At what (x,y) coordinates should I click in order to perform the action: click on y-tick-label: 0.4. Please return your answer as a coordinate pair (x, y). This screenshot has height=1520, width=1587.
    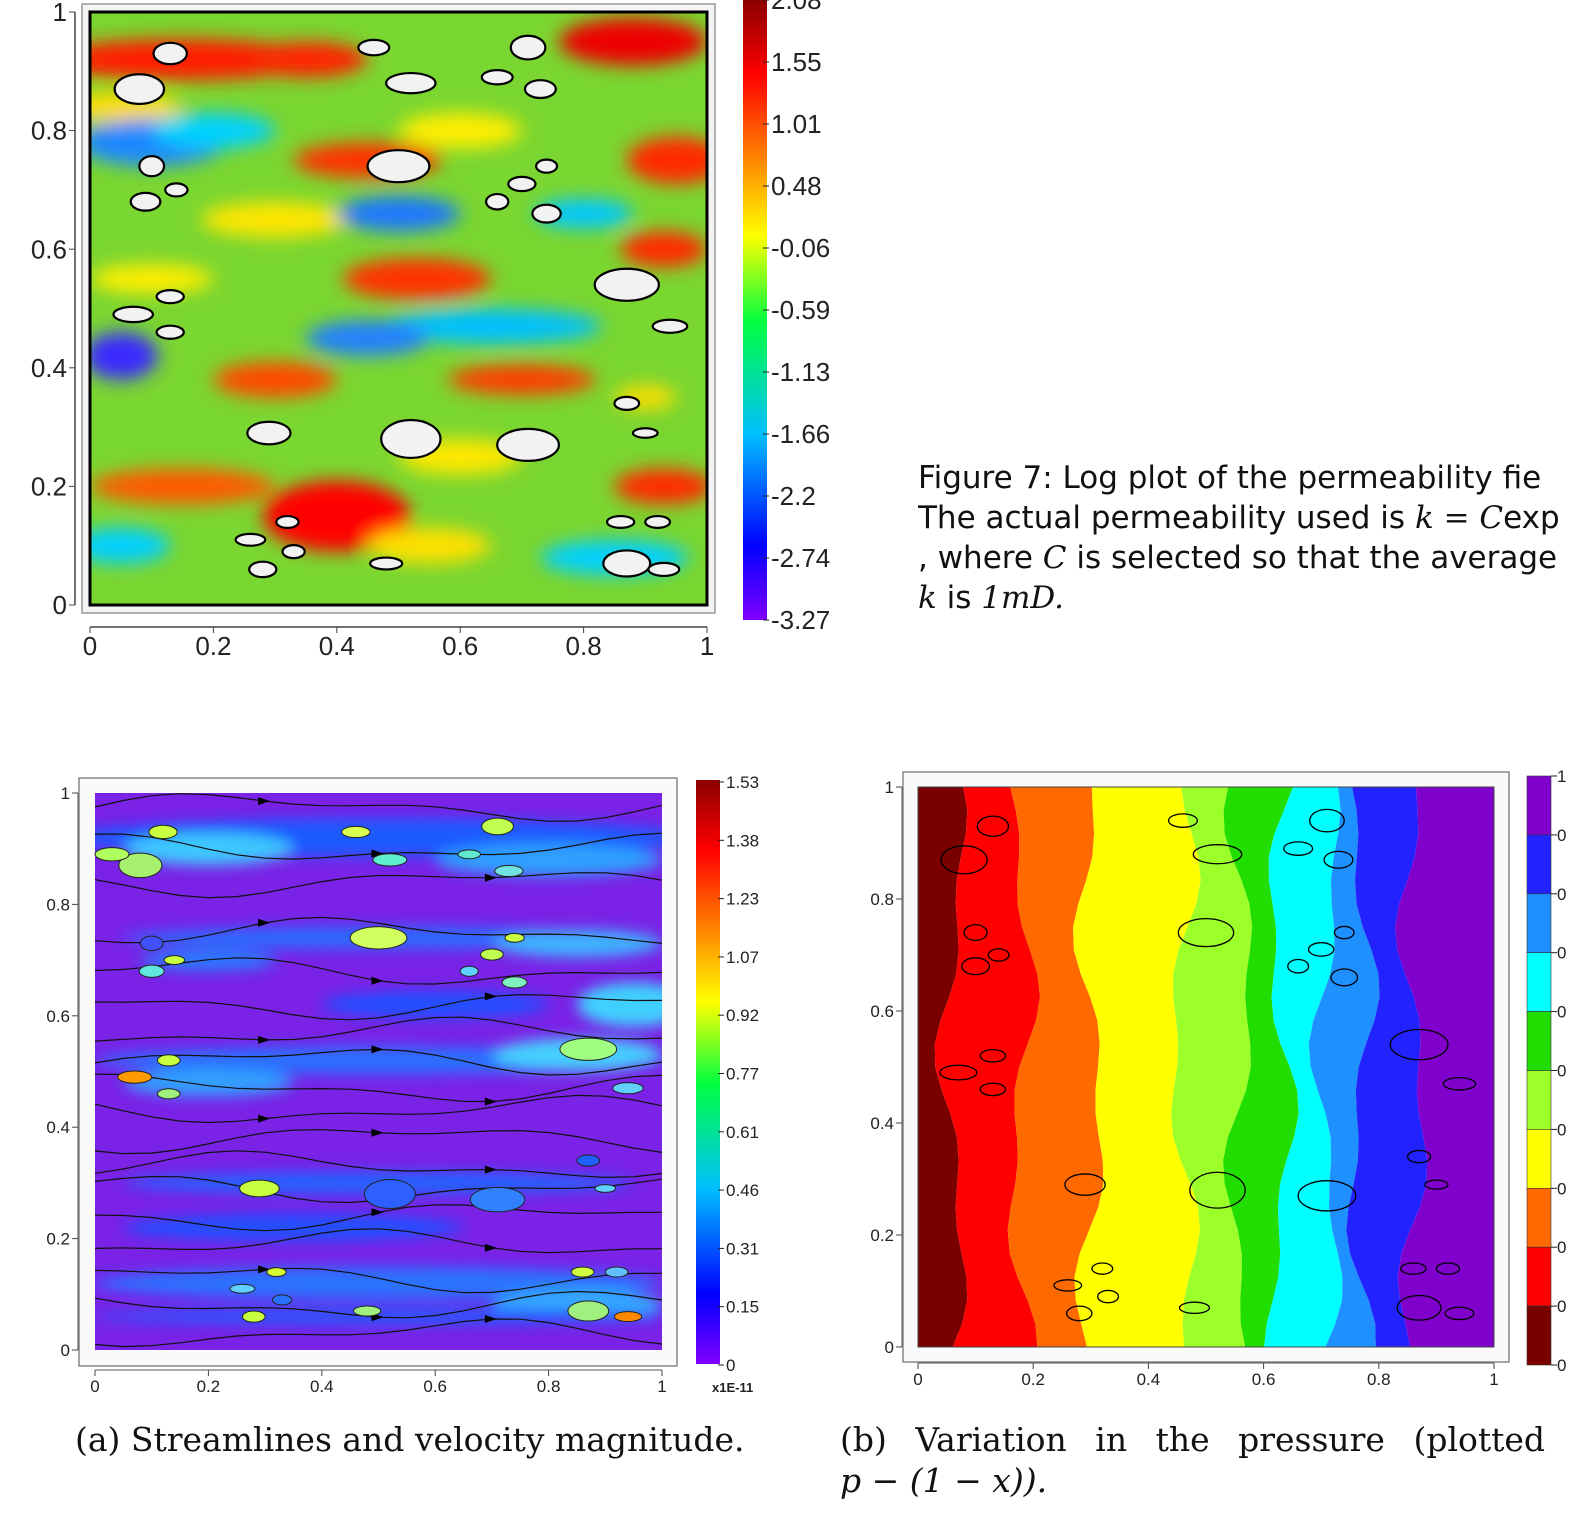
    Looking at the image, I should click on (882, 1123).